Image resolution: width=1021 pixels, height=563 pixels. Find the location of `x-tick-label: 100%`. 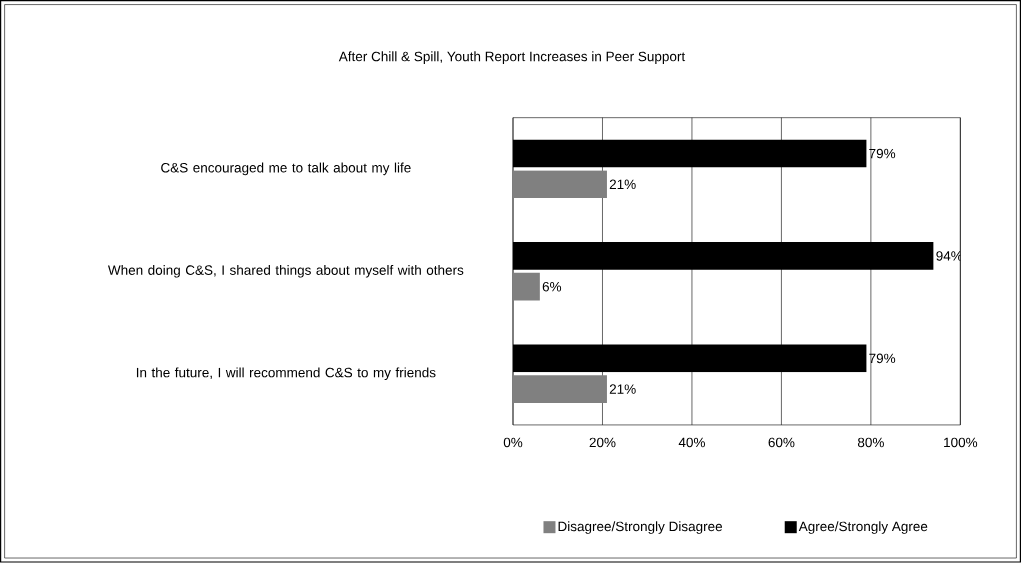

x-tick-label: 100% is located at coordinates (961, 442).